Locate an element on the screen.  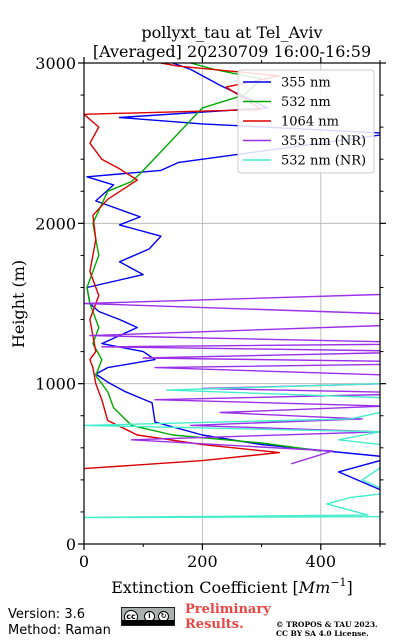
y-tick-label: 1000 is located at coordinates (55, 384).